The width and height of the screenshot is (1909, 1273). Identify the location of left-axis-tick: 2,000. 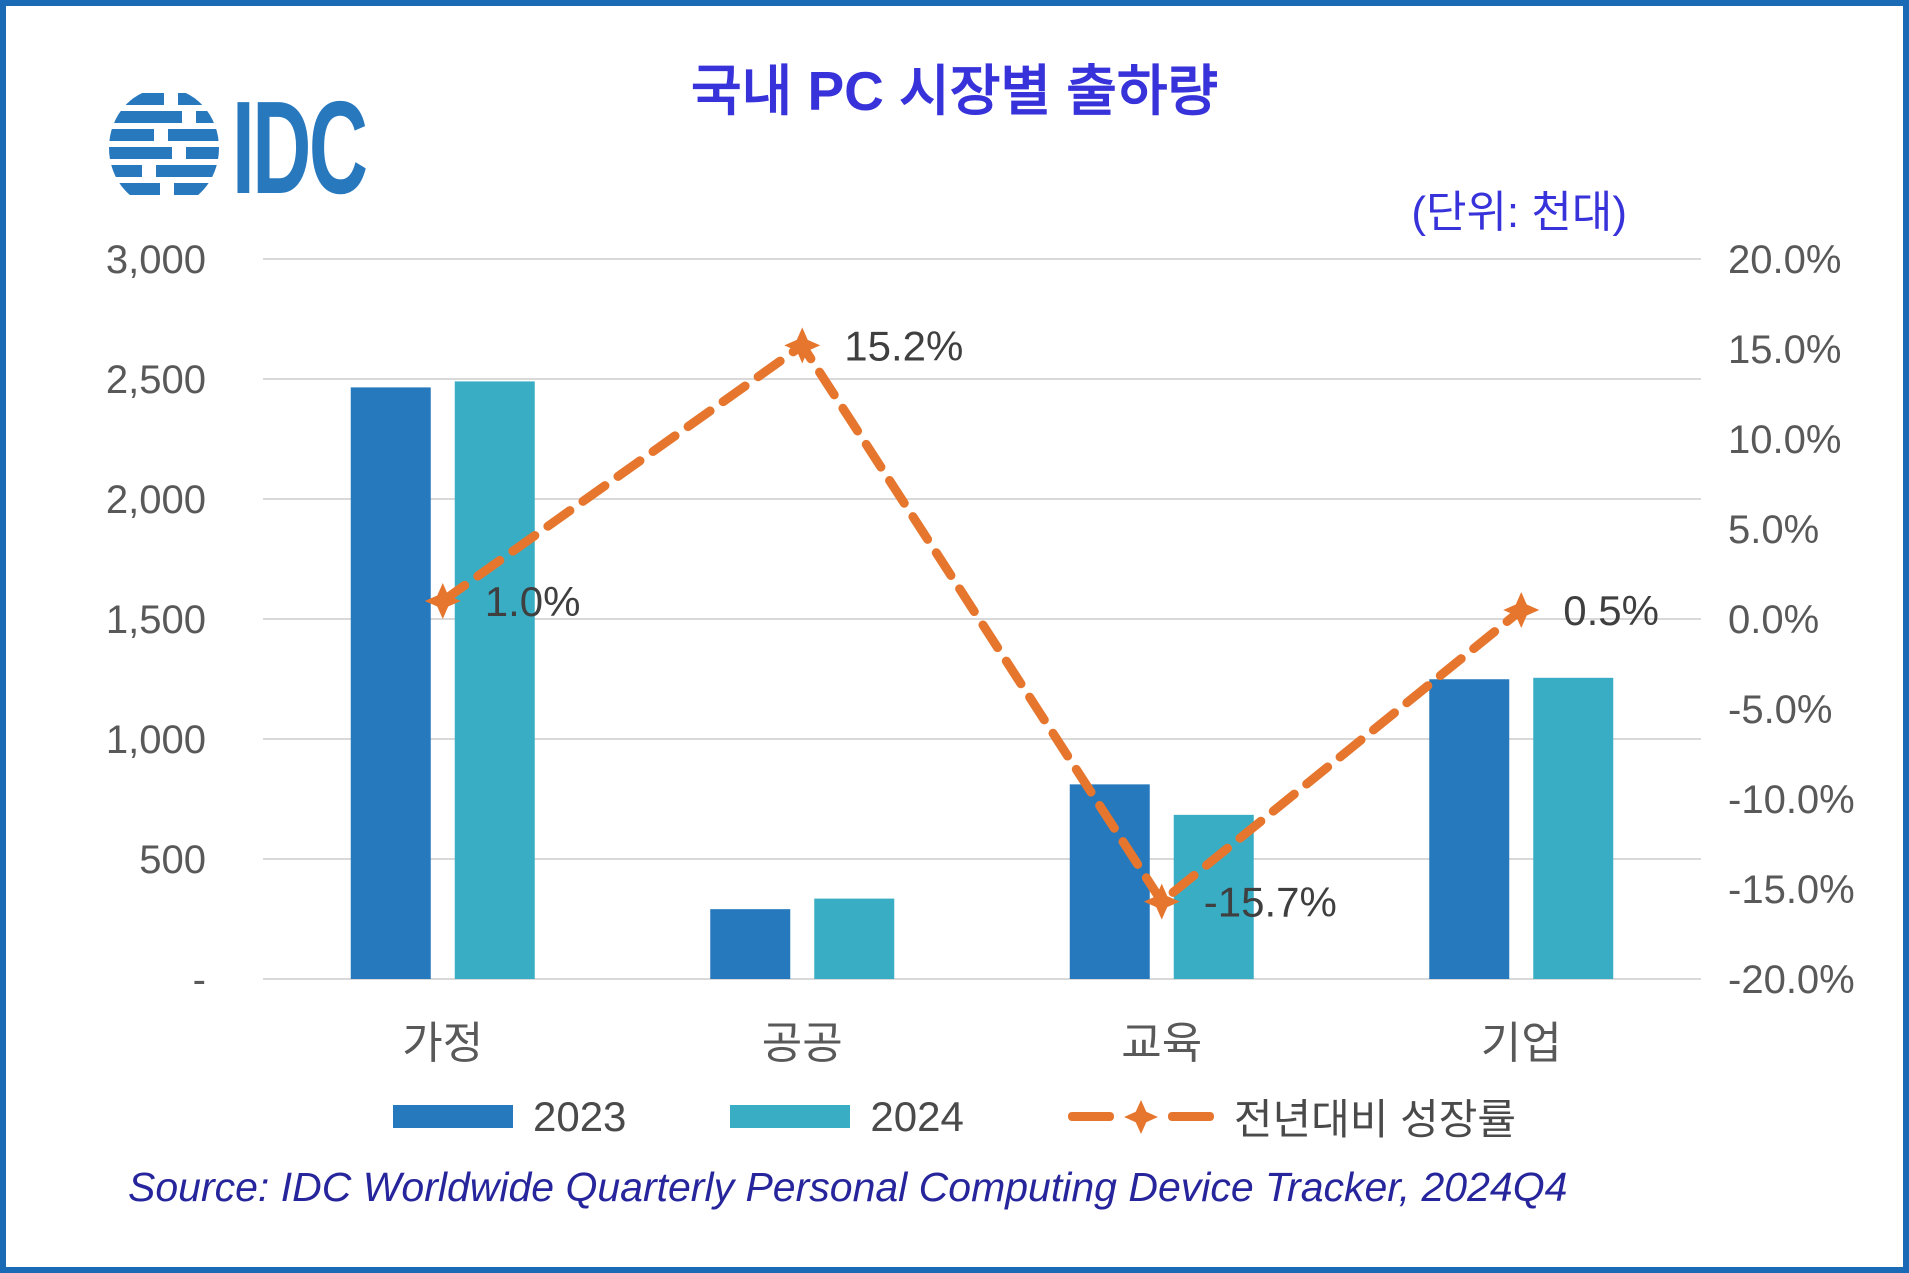
(156, 500).